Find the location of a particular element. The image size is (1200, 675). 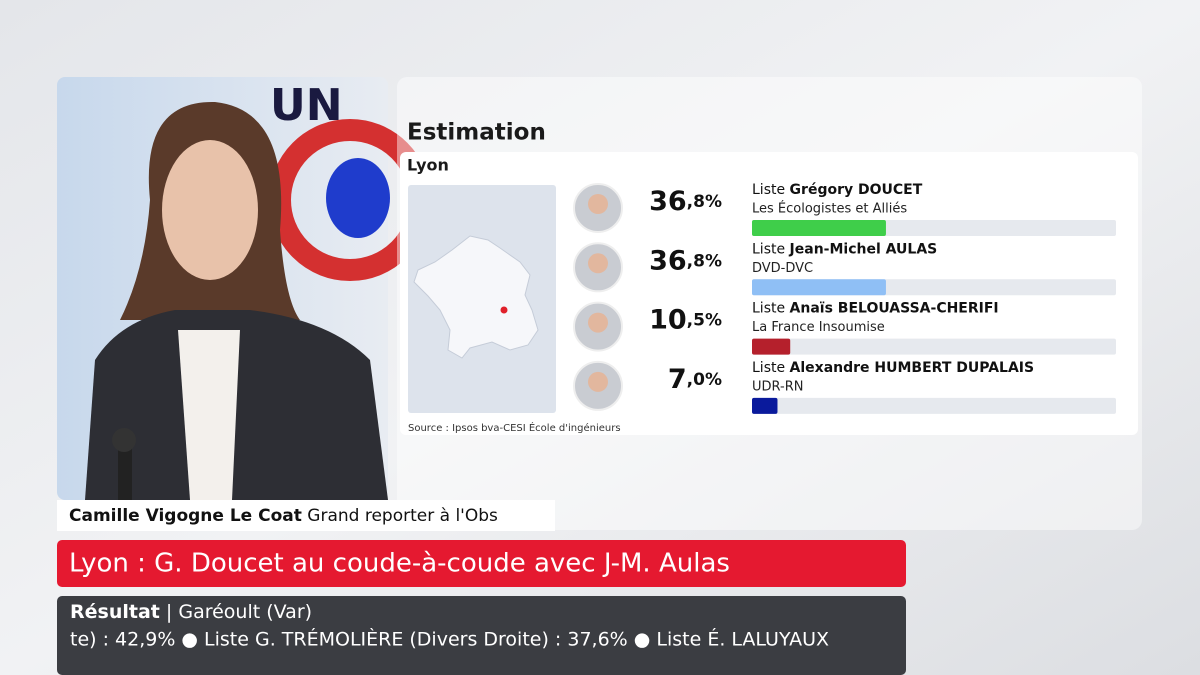

candidate: Liste Alexandre HUMBERT DUPALAIS is located at coordinates (893, 368).